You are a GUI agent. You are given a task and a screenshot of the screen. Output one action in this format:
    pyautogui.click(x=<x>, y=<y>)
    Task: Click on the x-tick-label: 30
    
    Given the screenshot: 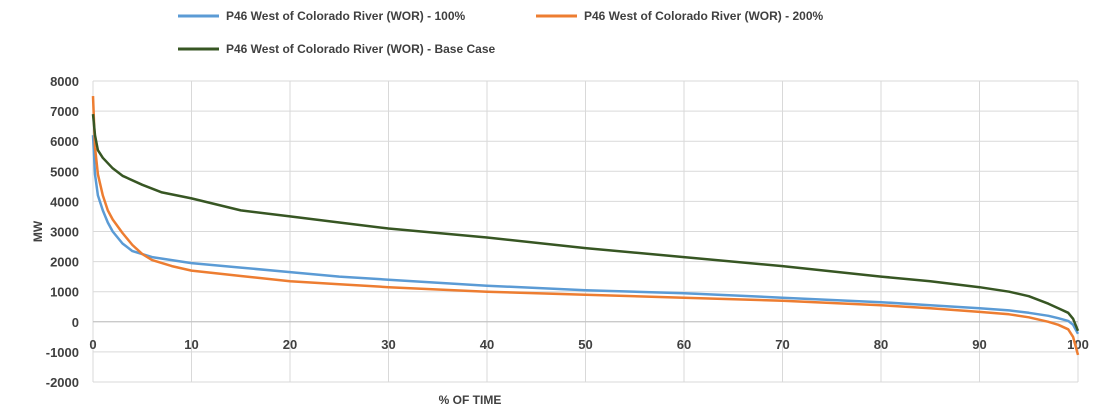 What is the action you would take?
    pyautogui.click(x=388, y=344)
    